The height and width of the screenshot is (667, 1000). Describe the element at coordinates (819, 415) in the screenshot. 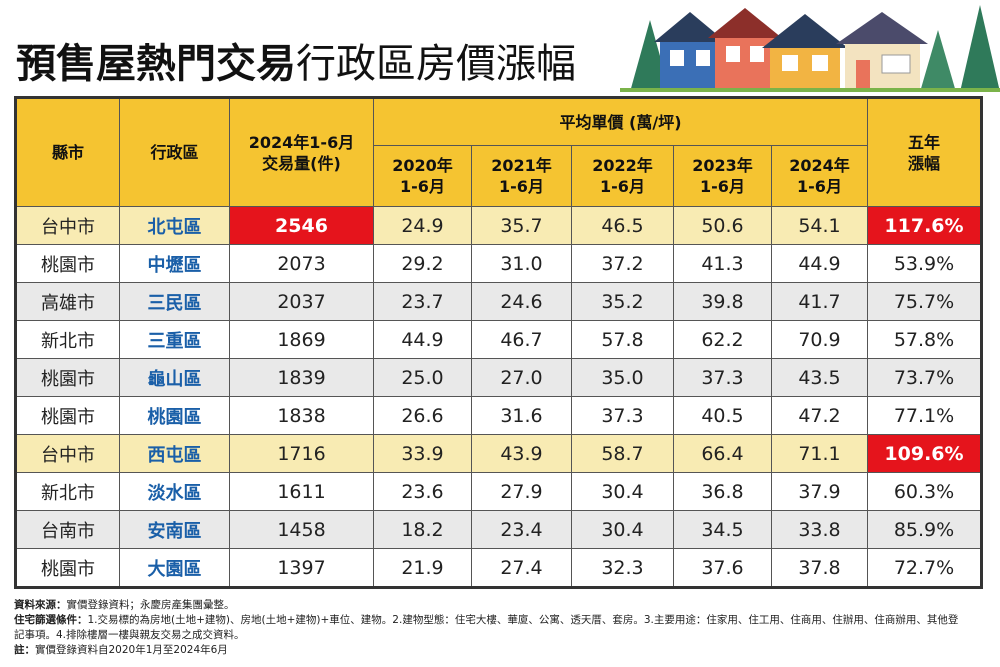

I see `price-cell: 47.2` at that location.